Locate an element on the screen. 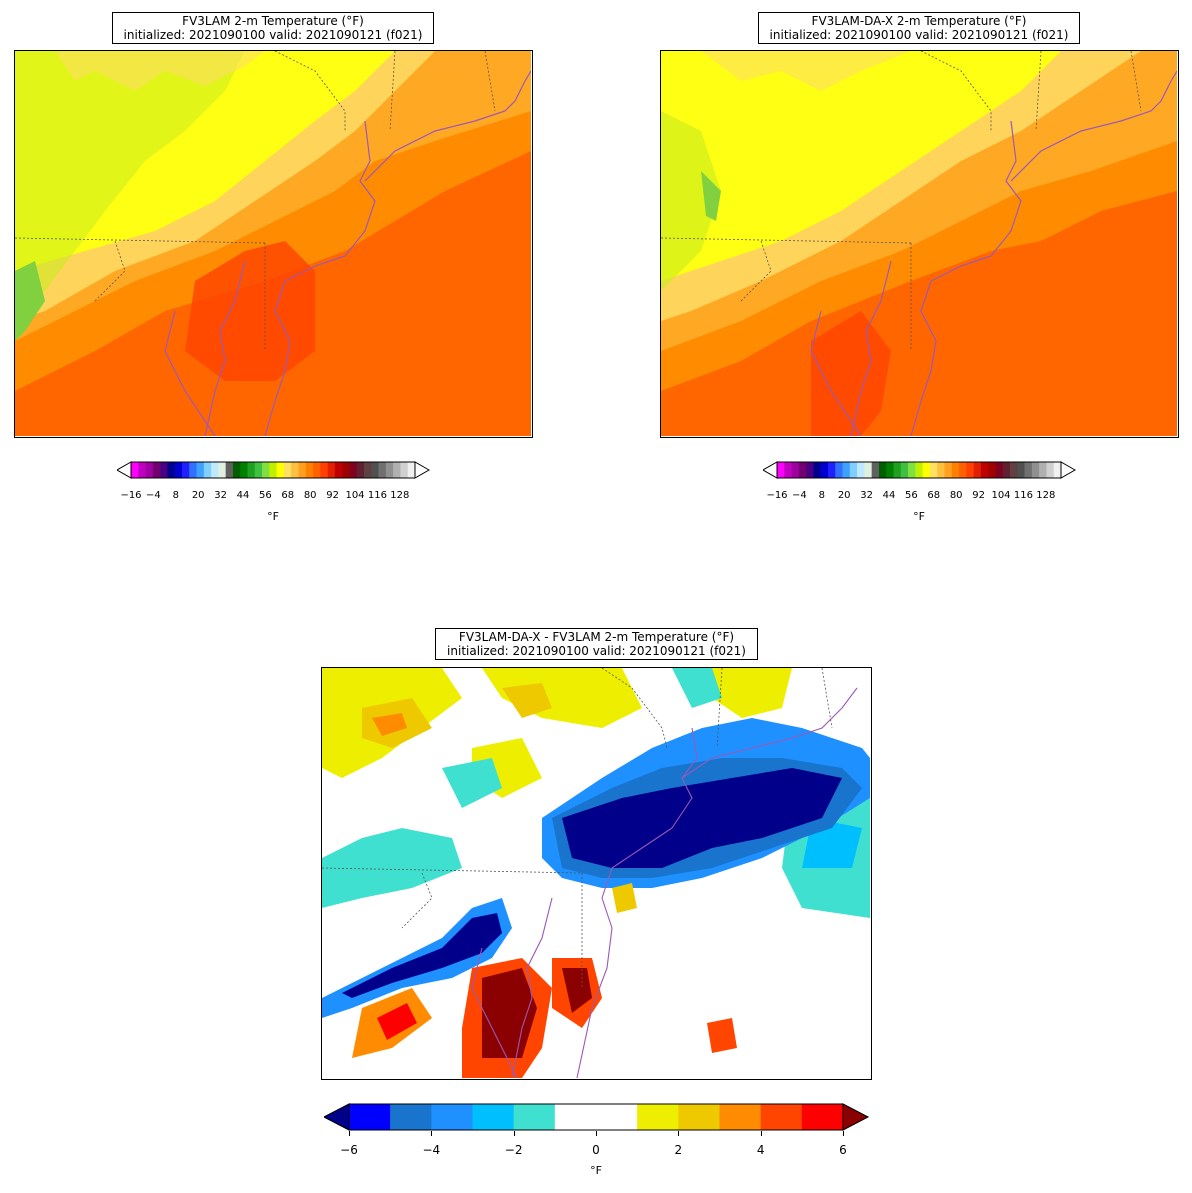  cyan-patch is located at coordinates (392, 868).